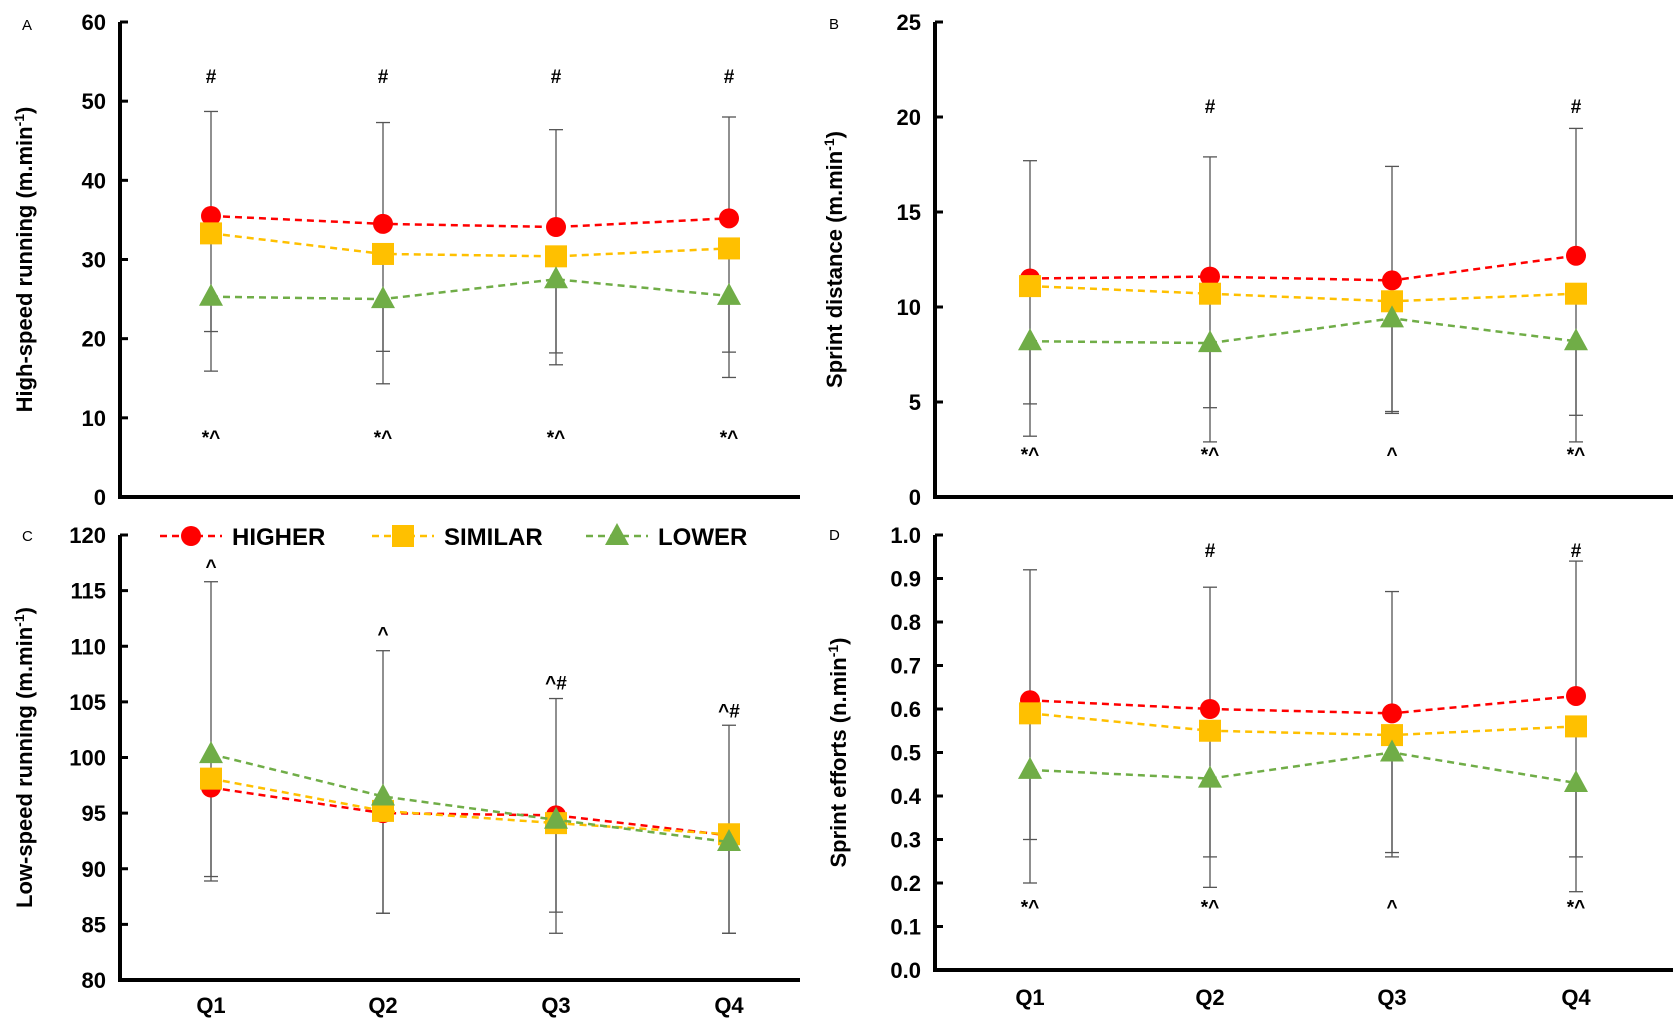  I want to click on y-axis-title: Sprint efforts (n.min-1), so click(838, 753).